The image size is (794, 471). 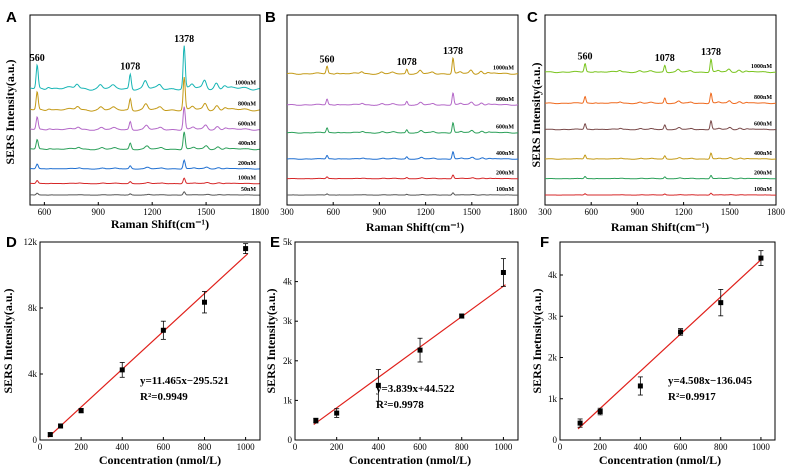 I want to click on panel-letter: E, so click(x=275, y=242).